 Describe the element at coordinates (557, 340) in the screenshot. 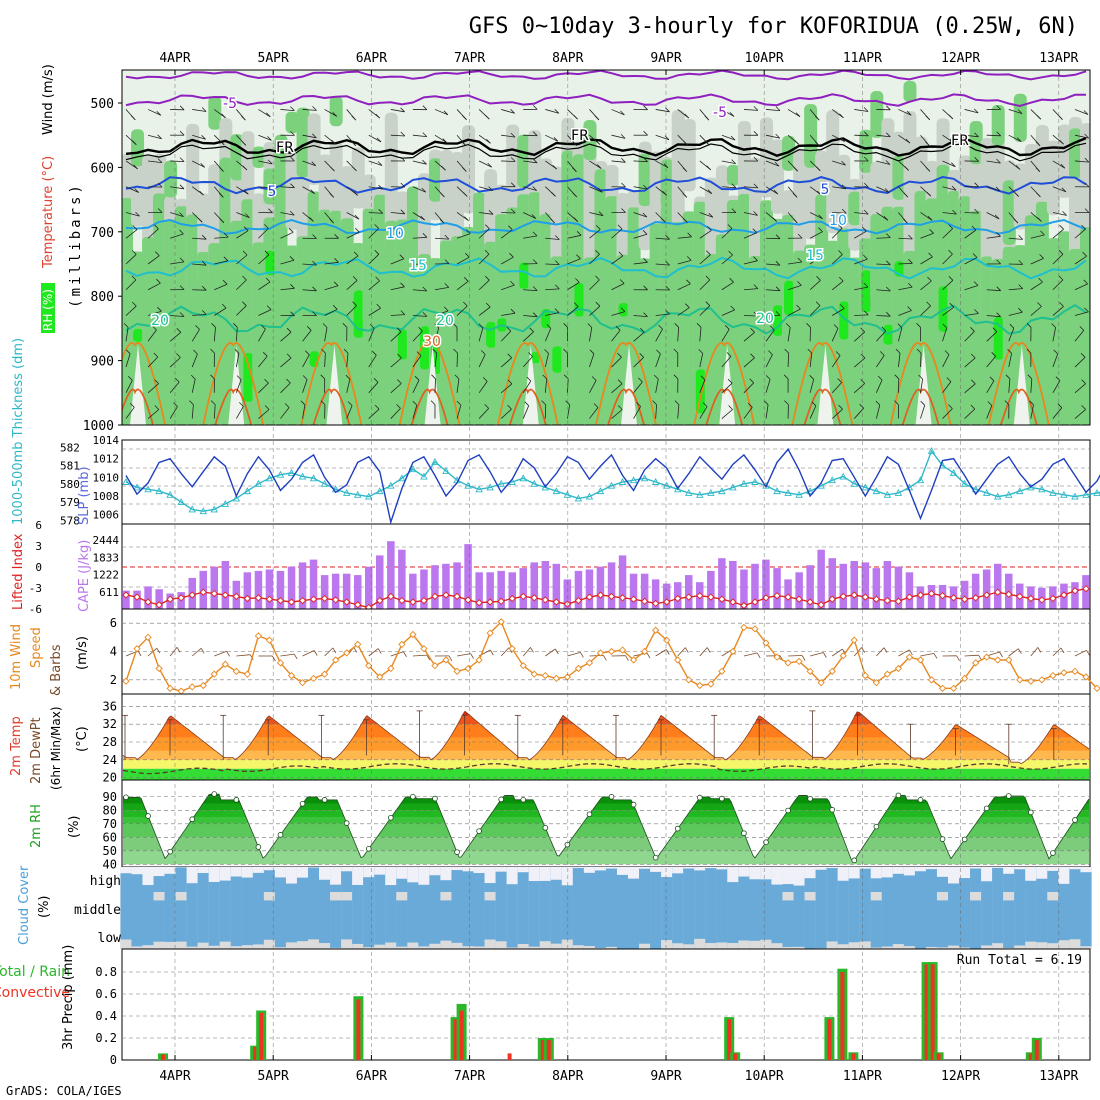

I see `rh-green-cell` at that location.